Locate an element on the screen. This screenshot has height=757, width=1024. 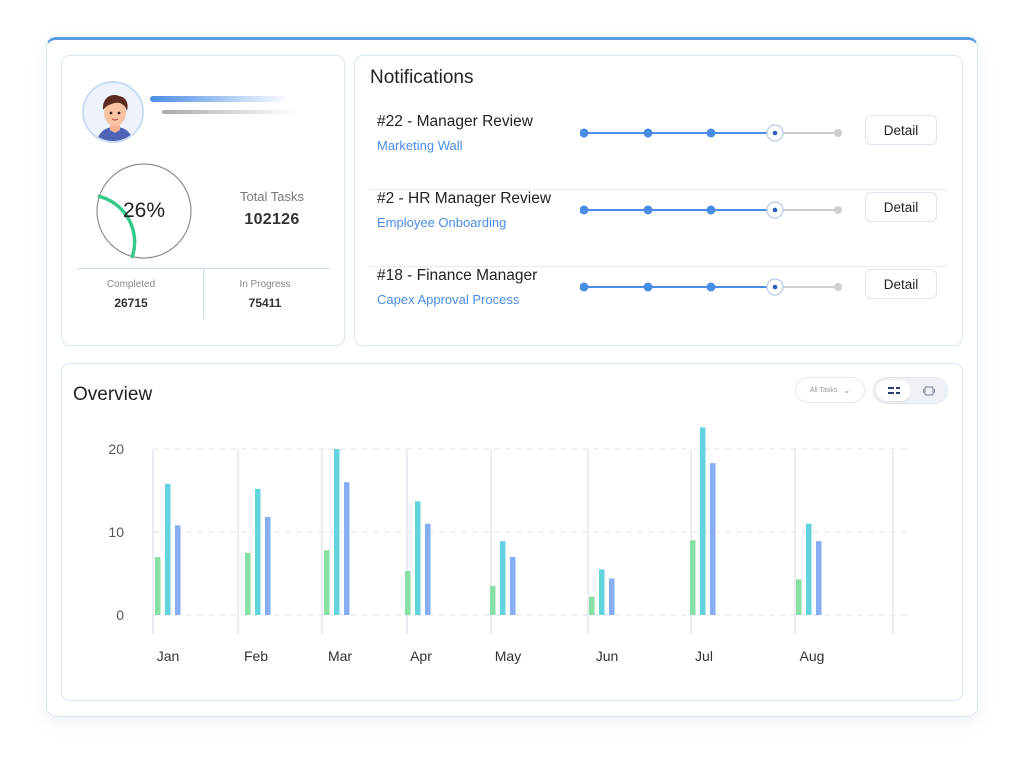
notification-workflow-link: Employee Onboarding is located at coordinates (442, 222).